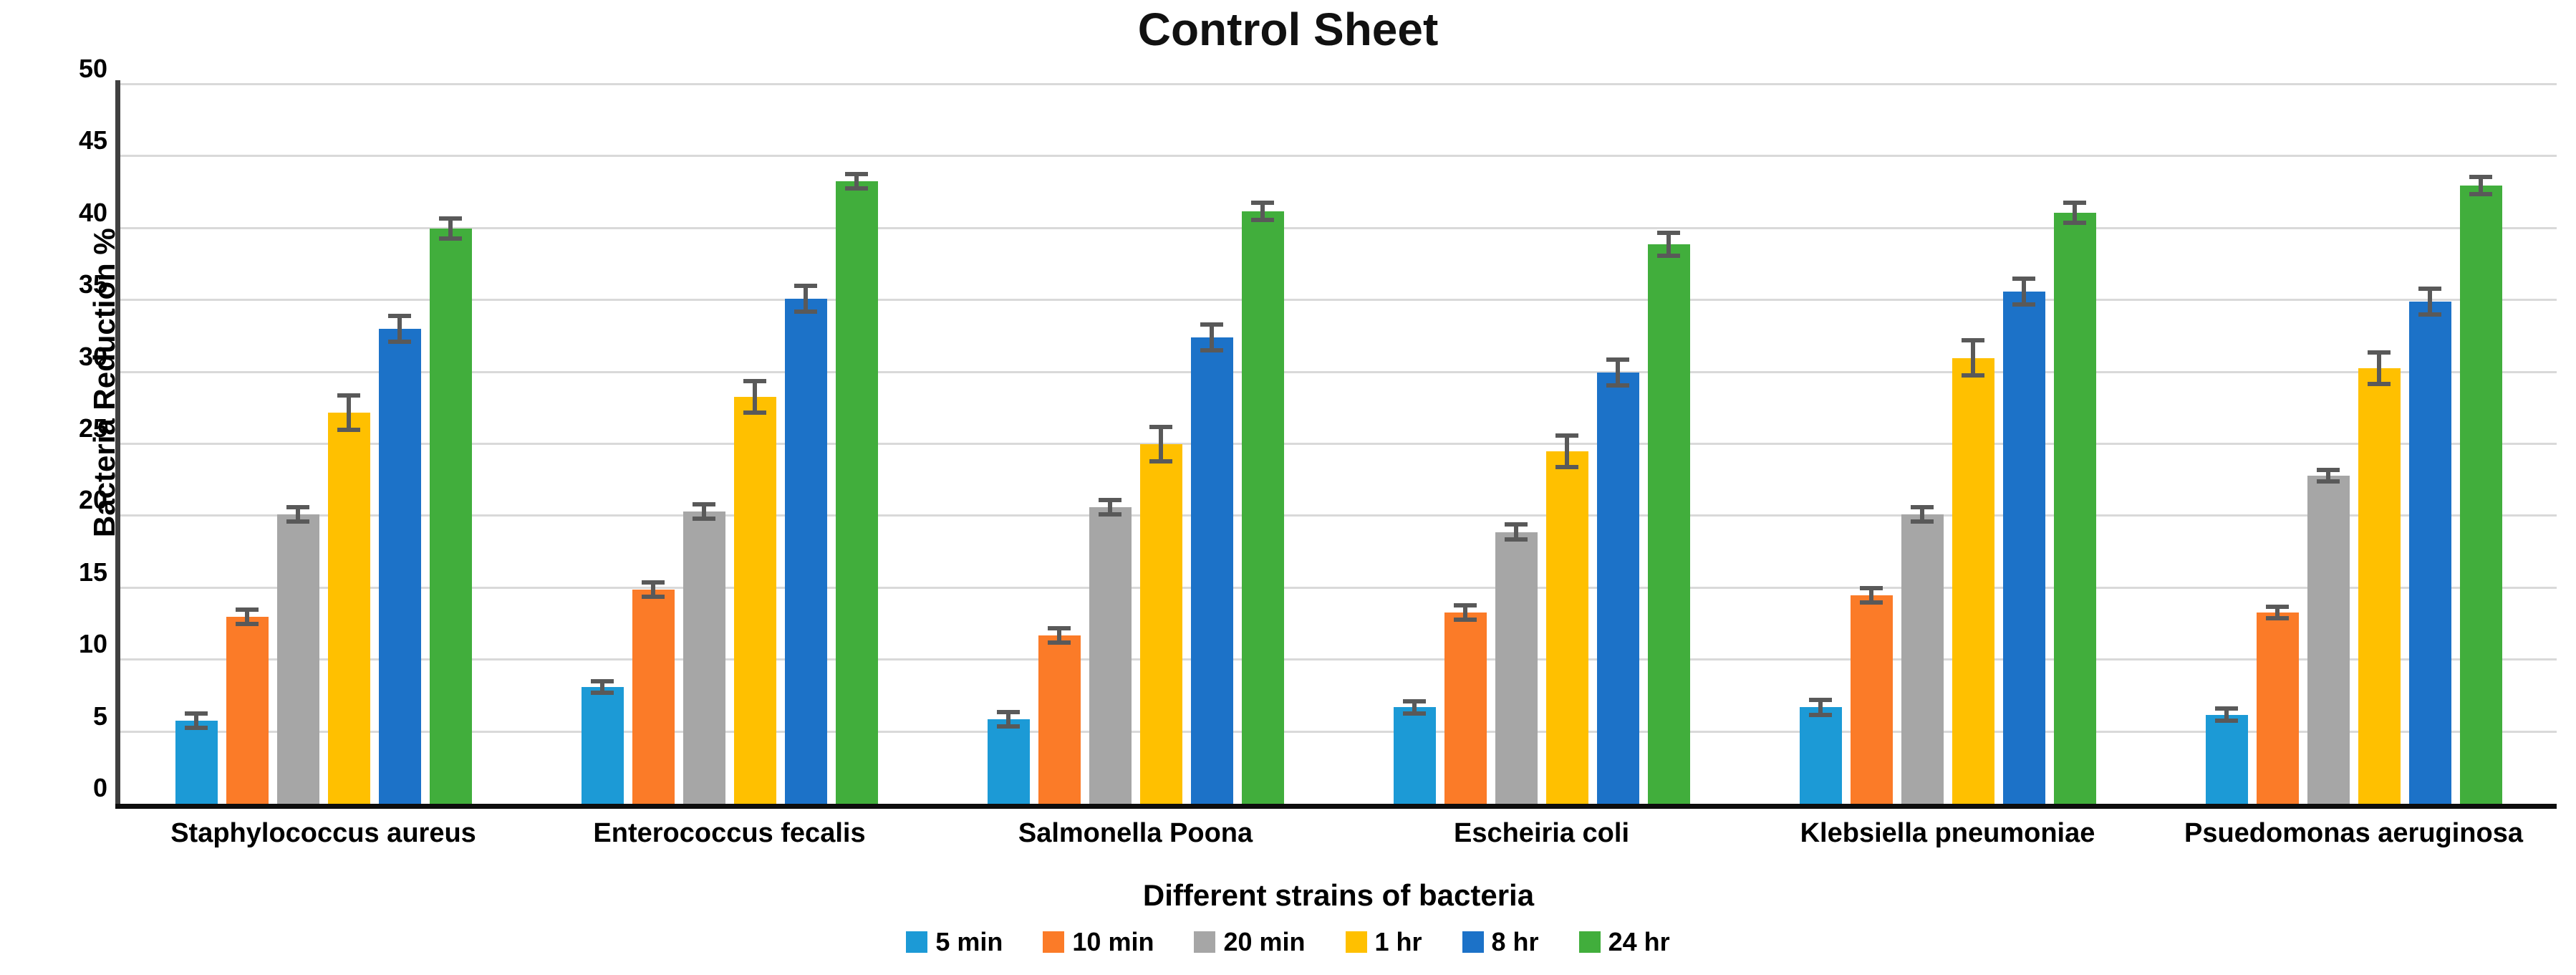  I want to click on y-tick-label: 10, so click(92, 644).